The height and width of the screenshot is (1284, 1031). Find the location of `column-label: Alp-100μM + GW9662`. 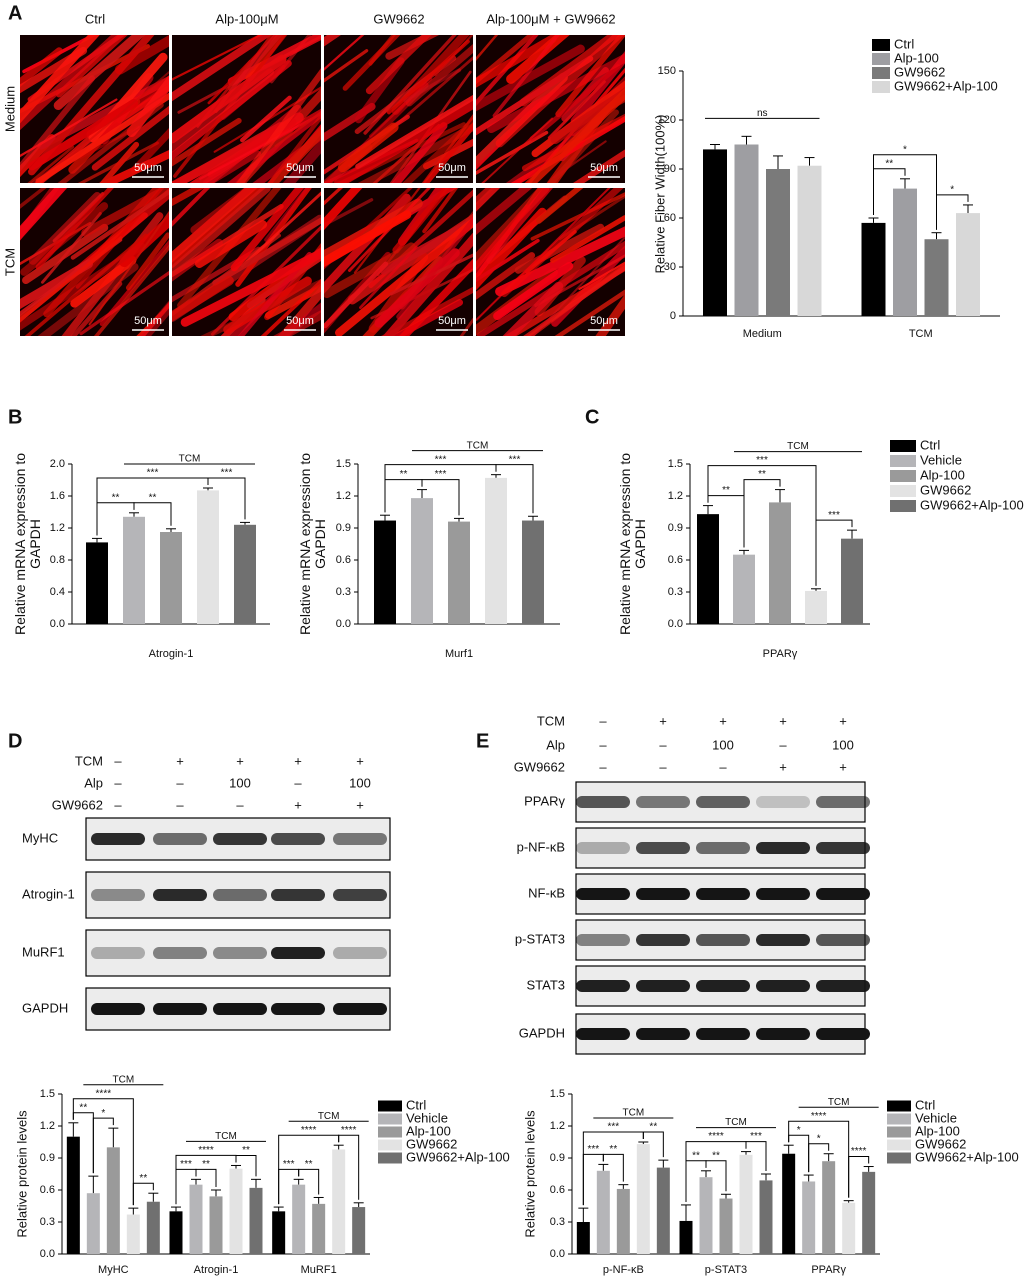

column-label: Alp-100μM + GW9662 is located at coordinates (550, 18).